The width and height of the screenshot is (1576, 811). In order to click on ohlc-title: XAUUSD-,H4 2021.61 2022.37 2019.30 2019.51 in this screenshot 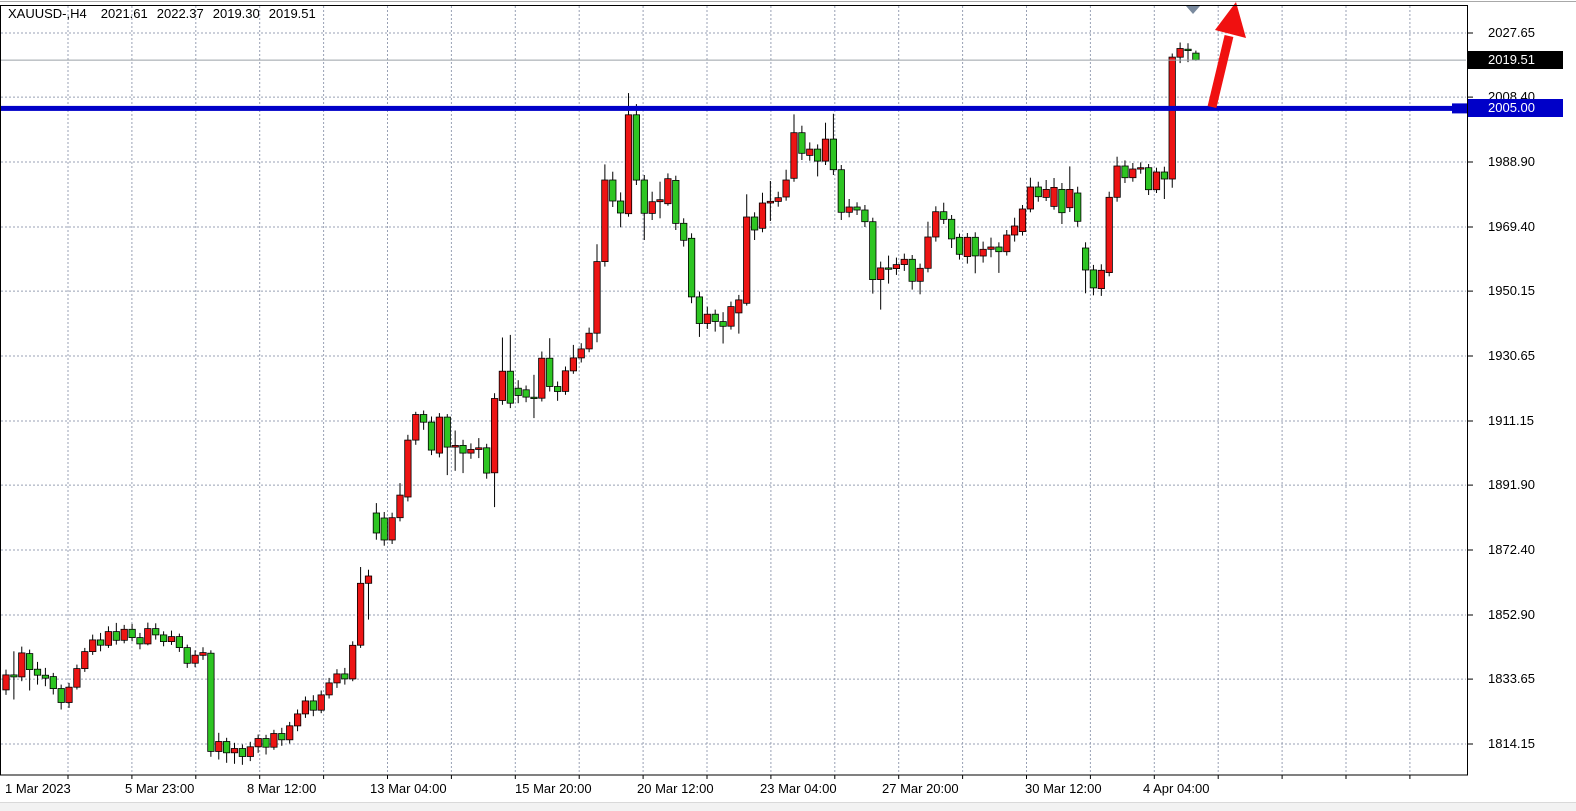, I will do `click(166, 13)`.